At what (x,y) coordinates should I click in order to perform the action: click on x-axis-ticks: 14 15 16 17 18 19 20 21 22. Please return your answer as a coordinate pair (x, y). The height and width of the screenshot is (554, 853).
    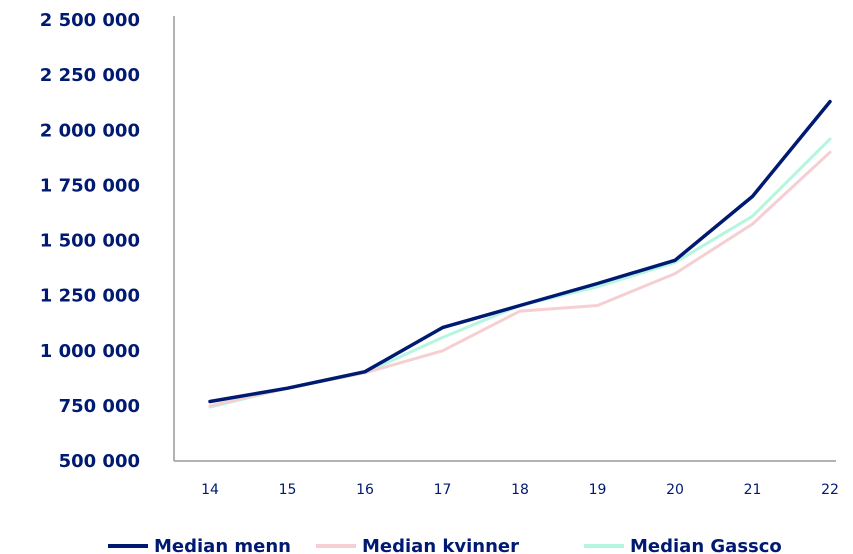
    Looking at the image, I should click on (520, 490).